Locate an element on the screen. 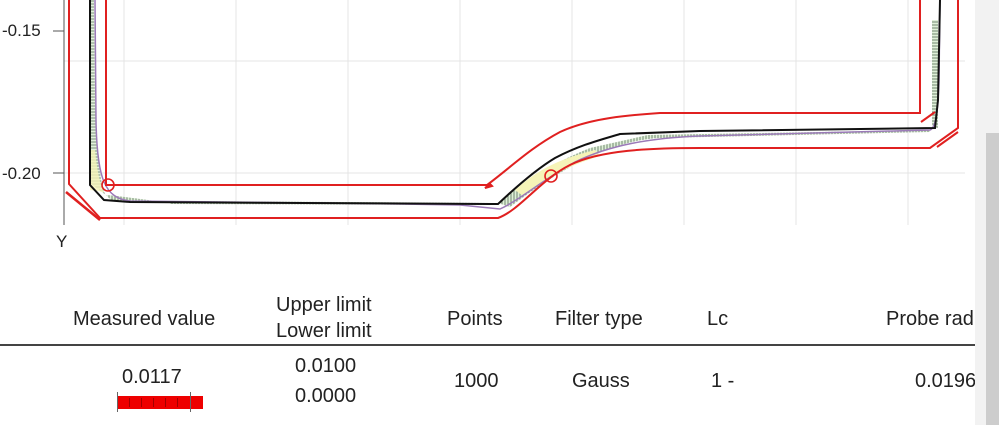 The width and height of the screenshot is (999, 425). points-value: 1000 is located at coordinates (476, 381).